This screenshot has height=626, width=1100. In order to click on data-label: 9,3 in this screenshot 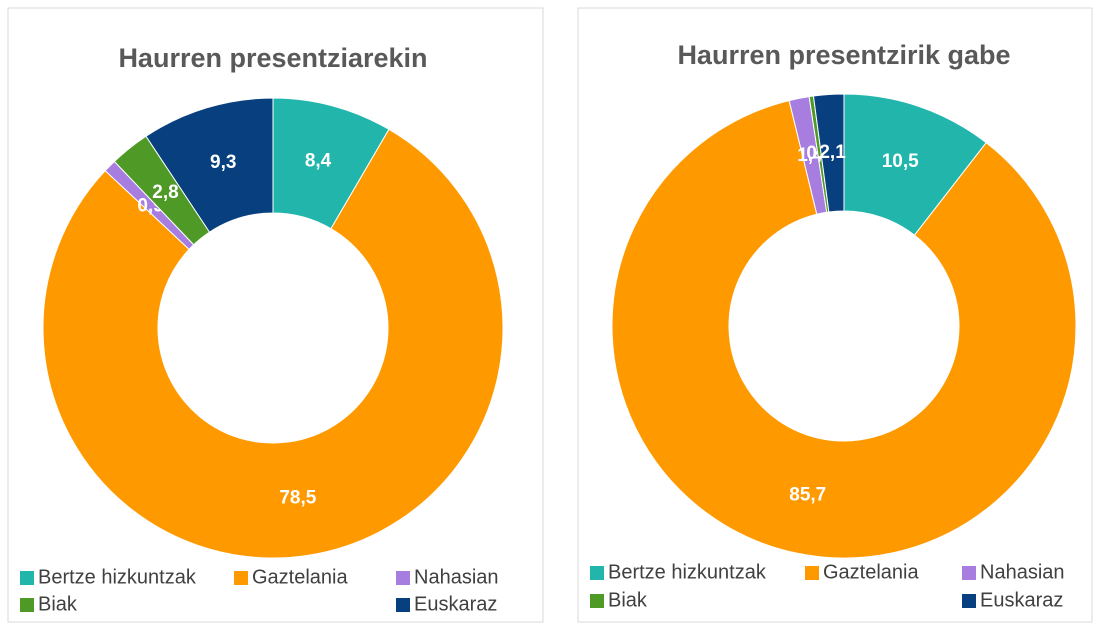, I will do `click(223, 162)`.